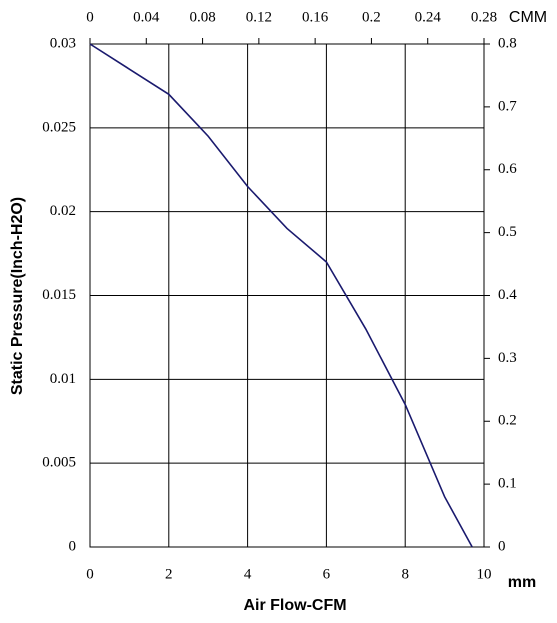 This screenshot has width=557, height=623. What do you see at coordinates (507, 484) in the screenshot?
I see `y2-tick-label: 0.1` at bounding box center [507, 484].